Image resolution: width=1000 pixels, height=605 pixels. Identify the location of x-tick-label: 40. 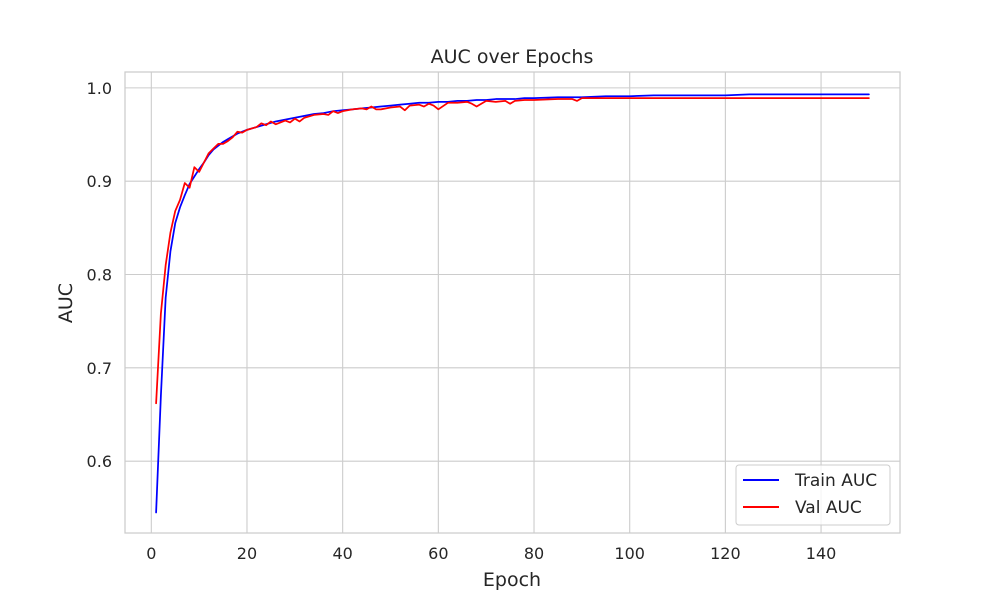
(342, 553).